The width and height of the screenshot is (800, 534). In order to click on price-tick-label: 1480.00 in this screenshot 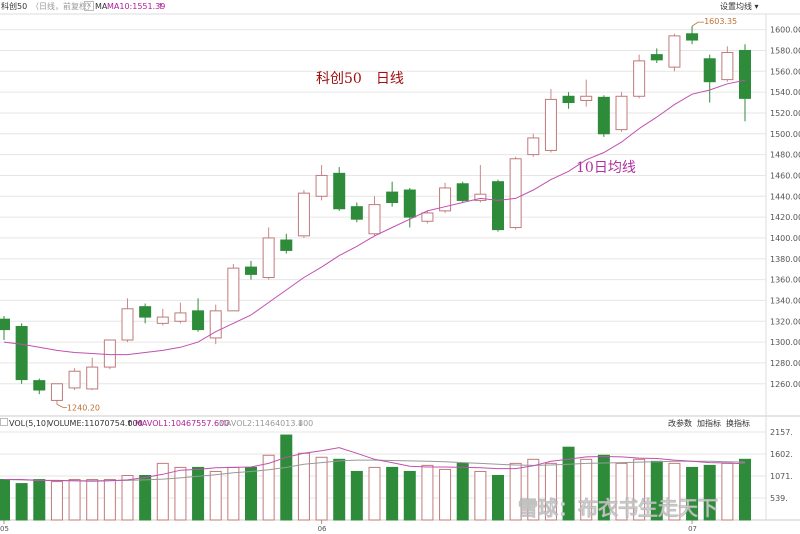, I will do `click(785, 155)`.